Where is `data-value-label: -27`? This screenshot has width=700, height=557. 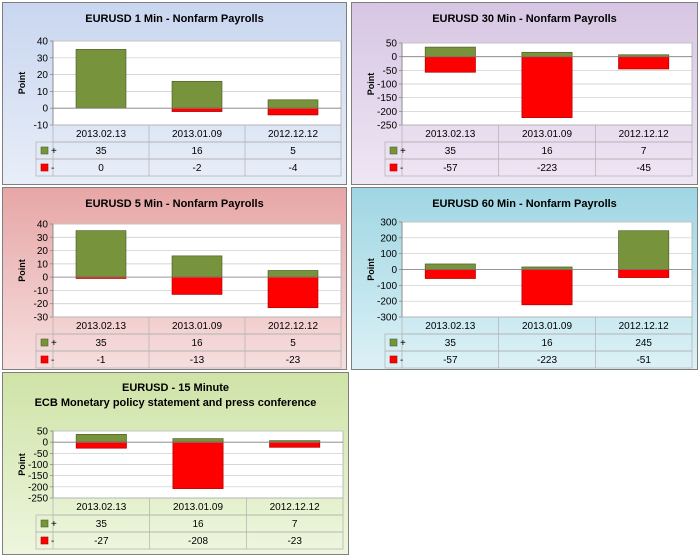 data-value-label: -27 is located at coordinates (101, 541).